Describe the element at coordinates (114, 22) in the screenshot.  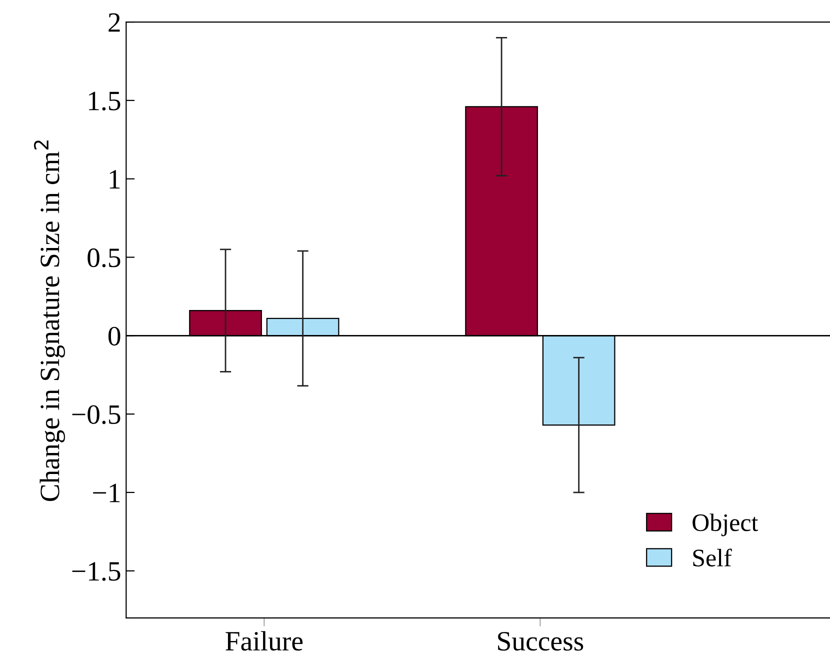
I see `y-tick-label: 2` at that location.